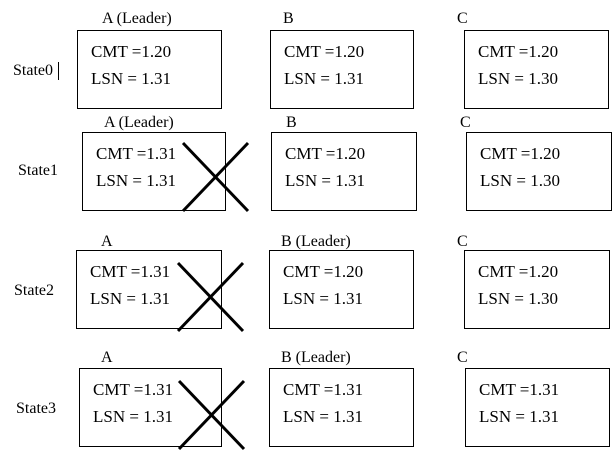  Describe the element at coordinates (36, 408) in the screenshot. I see `state-label: State3` at that location.